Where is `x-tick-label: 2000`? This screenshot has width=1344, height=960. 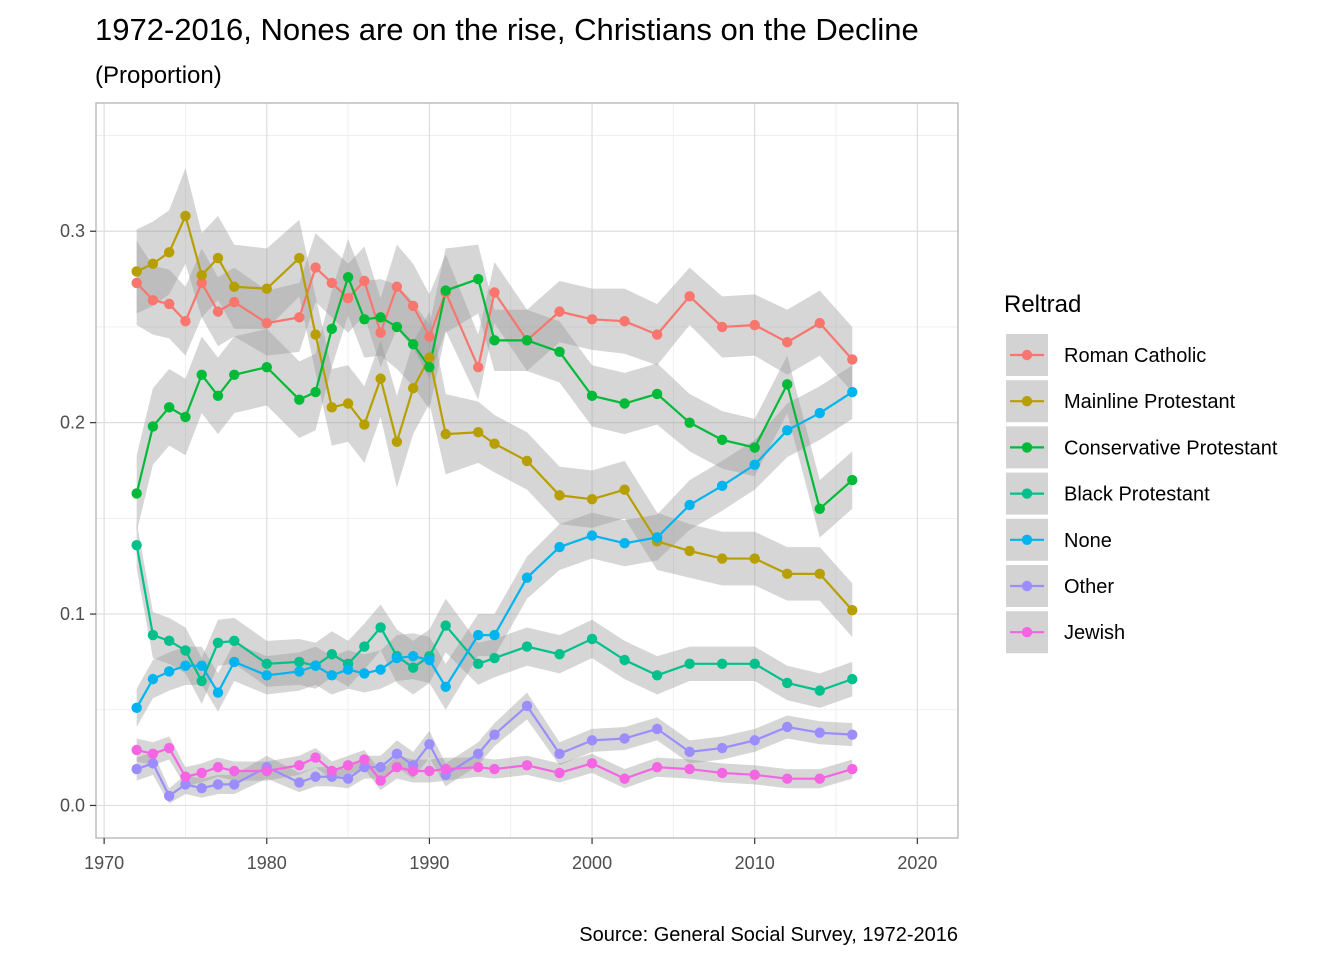 x-tick-label: 2000 is located at coordinates (592, 863).